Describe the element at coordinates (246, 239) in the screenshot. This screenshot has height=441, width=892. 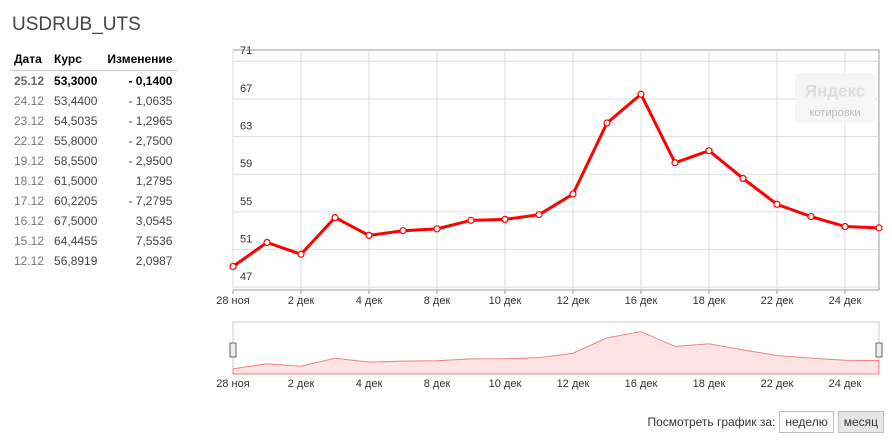
I see `y-tick-label: 51` at that location.